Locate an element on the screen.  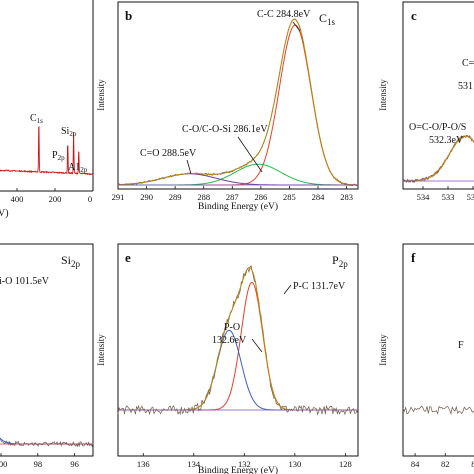
arrow-p-c is located at coordinates (287, 289).